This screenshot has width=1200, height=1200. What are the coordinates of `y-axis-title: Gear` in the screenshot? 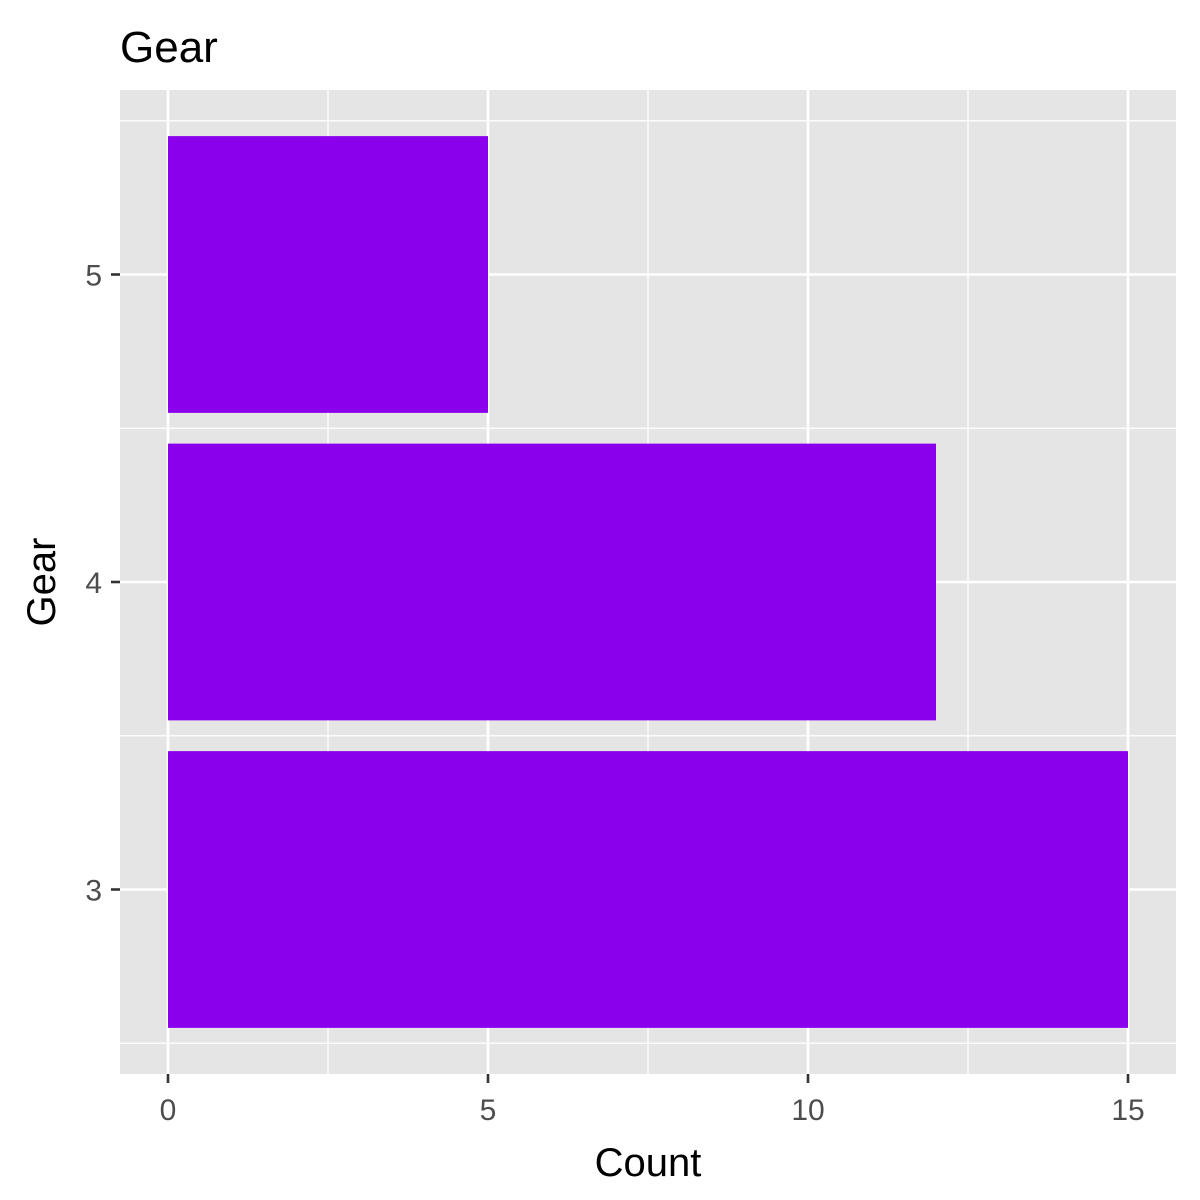 It's located at (42, 582).